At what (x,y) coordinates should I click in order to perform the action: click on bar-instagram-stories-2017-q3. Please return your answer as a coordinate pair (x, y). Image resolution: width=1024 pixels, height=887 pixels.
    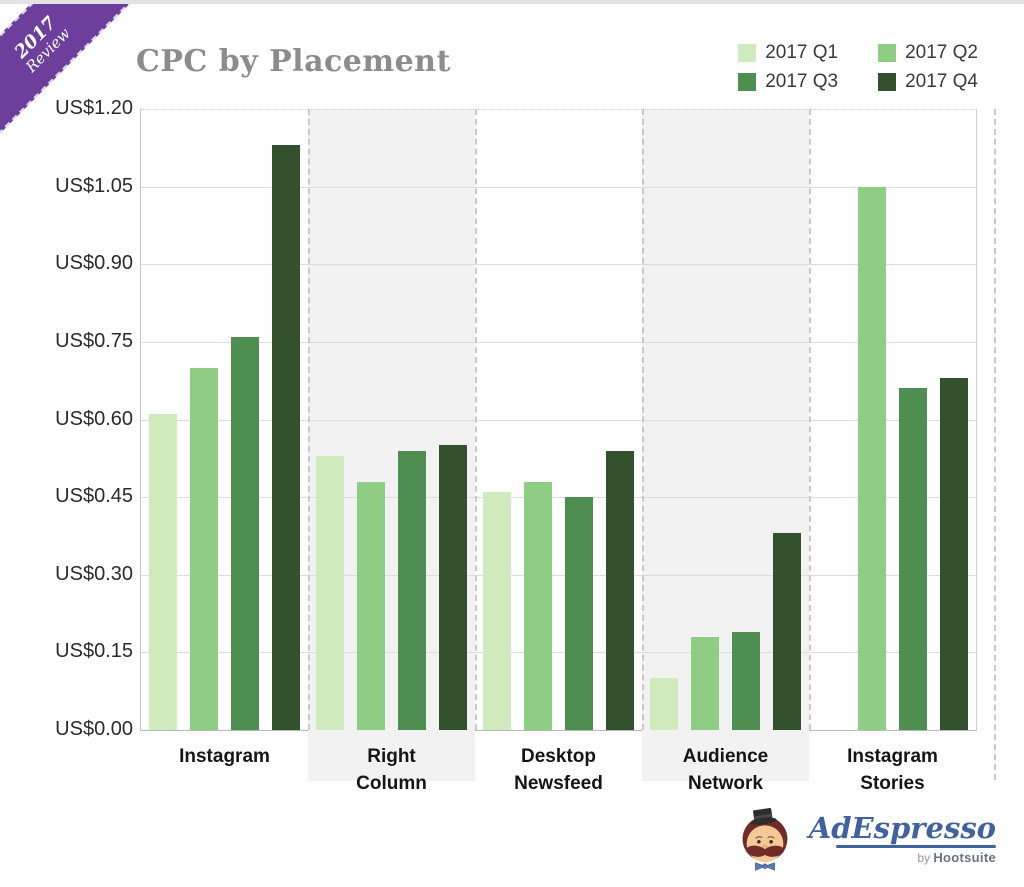
    Looking at the image, I should click on (913, 559).